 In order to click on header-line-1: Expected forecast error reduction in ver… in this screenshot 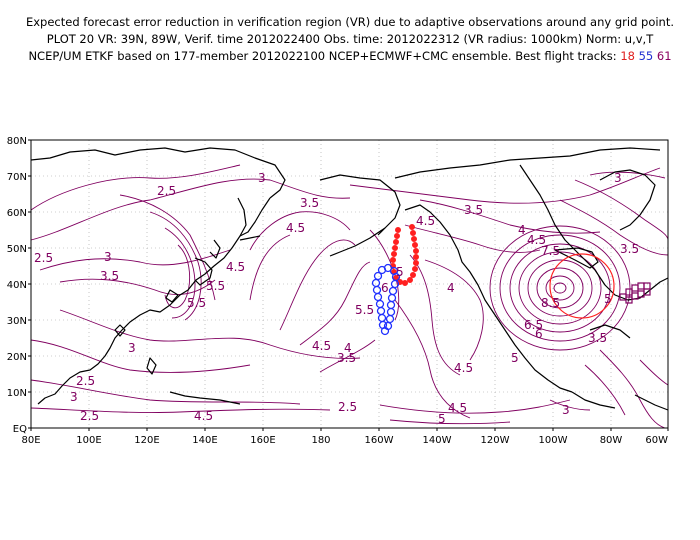, I will do `click(350, 22)`.